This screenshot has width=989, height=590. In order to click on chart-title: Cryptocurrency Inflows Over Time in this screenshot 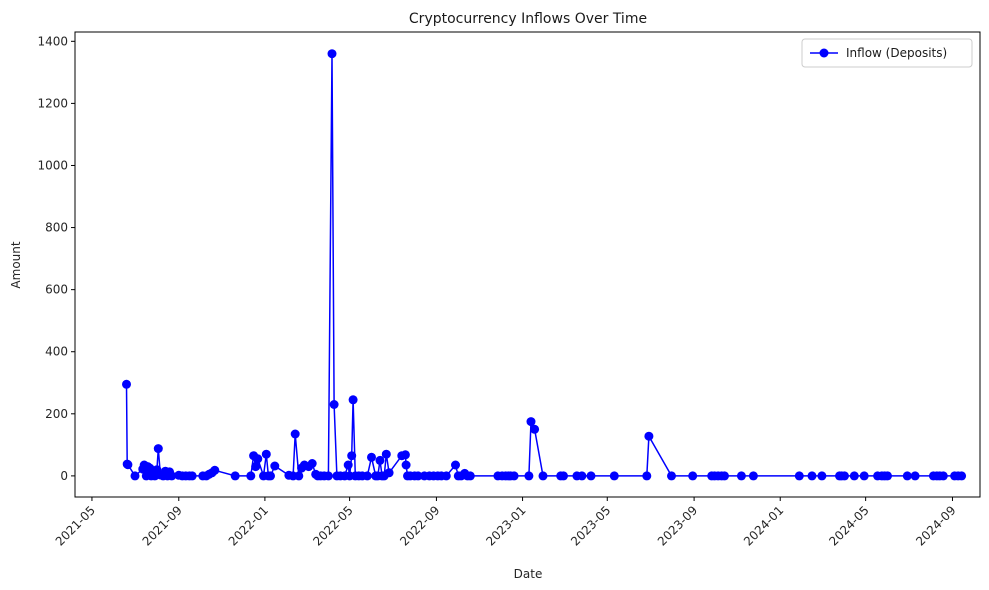, I will do `click(528, 19)`.